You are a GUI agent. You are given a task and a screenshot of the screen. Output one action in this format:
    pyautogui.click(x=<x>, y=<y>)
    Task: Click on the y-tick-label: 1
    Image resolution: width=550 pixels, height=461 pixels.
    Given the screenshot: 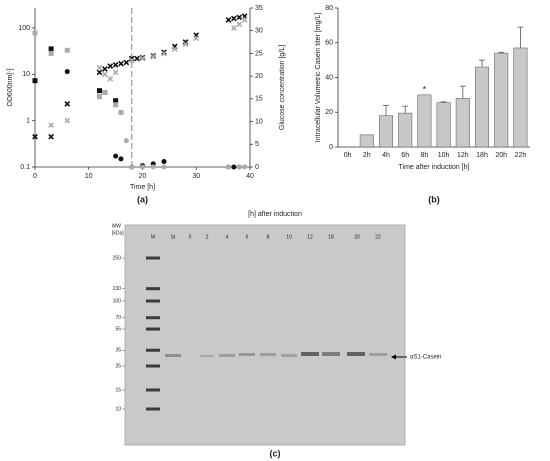 What is the action you would take?
    pyautogui.click(x=28, y=121)
    